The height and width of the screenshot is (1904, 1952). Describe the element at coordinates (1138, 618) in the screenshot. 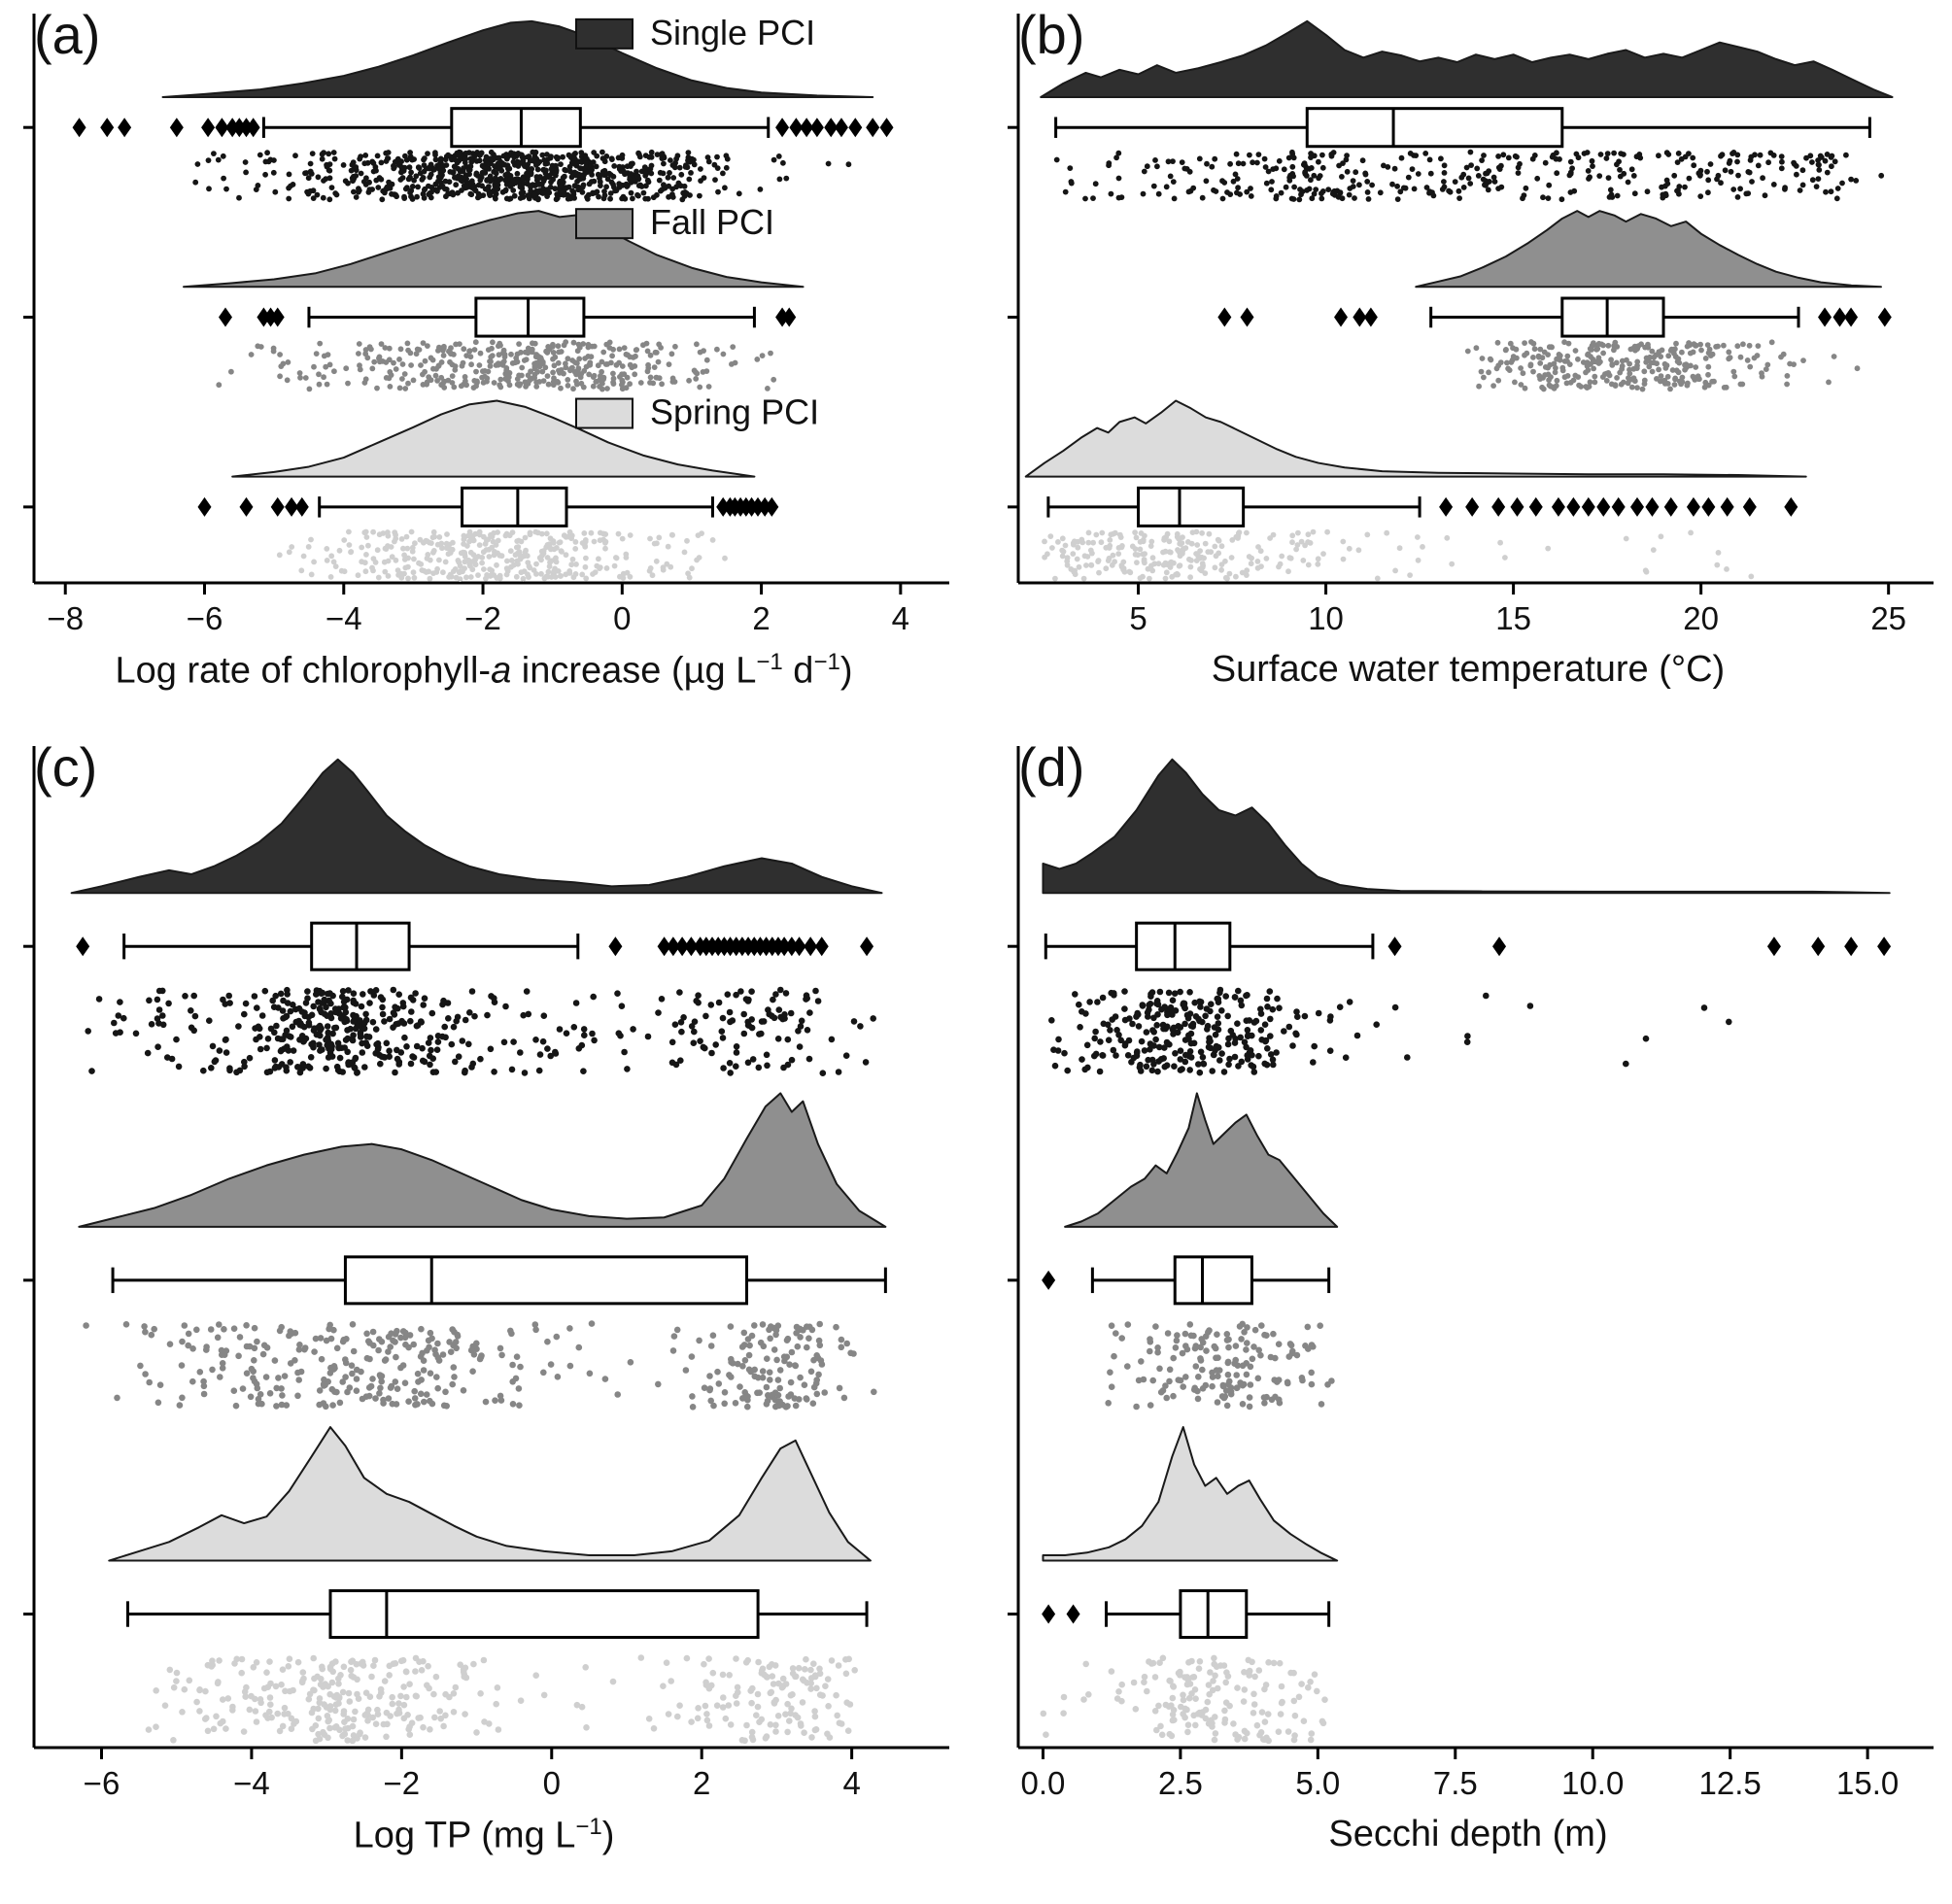

I see `svg-text: 5` at that location.